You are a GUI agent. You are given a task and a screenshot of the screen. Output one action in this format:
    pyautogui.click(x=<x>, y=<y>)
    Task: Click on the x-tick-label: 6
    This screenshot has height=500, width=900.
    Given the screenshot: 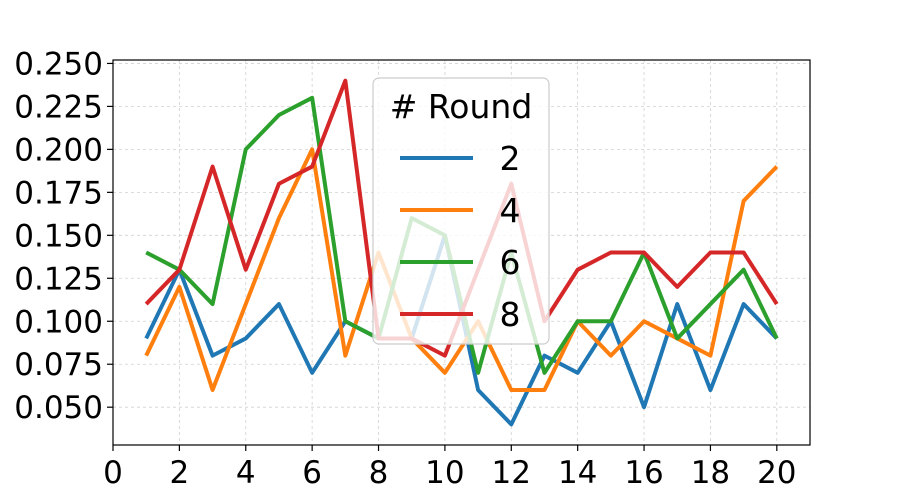 What is the action you would take?
    pyautogui.click(x=312, y=473)
    